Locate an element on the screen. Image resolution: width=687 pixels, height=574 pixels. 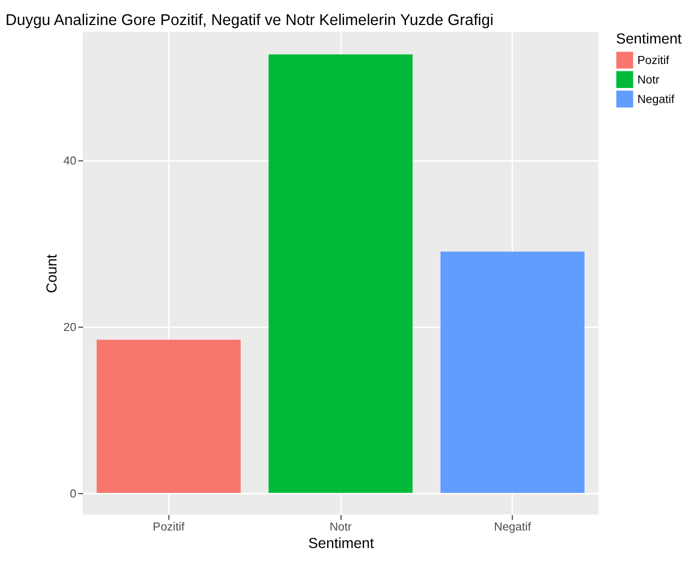
x-tick-label: Negatif is located at coordinates (513, 527).